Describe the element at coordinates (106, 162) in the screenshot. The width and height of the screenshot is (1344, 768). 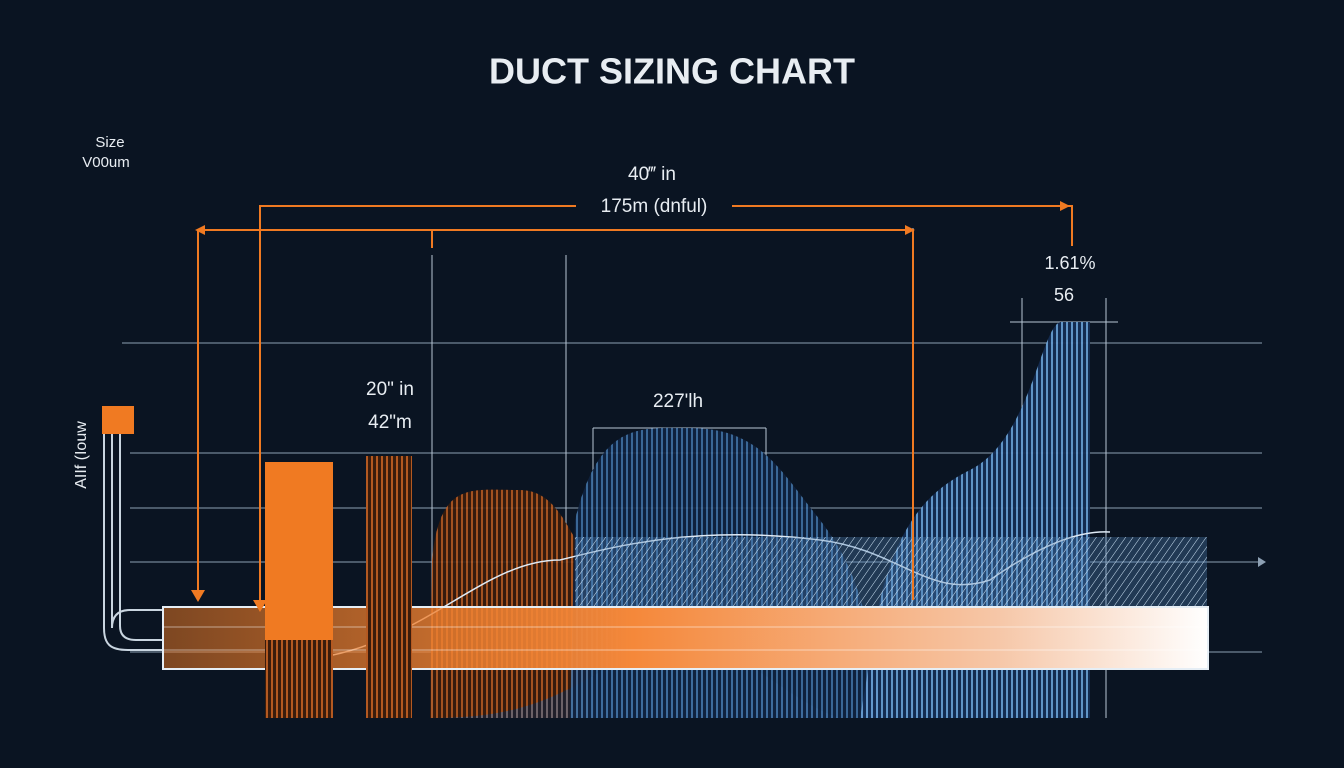
I see `corner-label: V00um` at that location.